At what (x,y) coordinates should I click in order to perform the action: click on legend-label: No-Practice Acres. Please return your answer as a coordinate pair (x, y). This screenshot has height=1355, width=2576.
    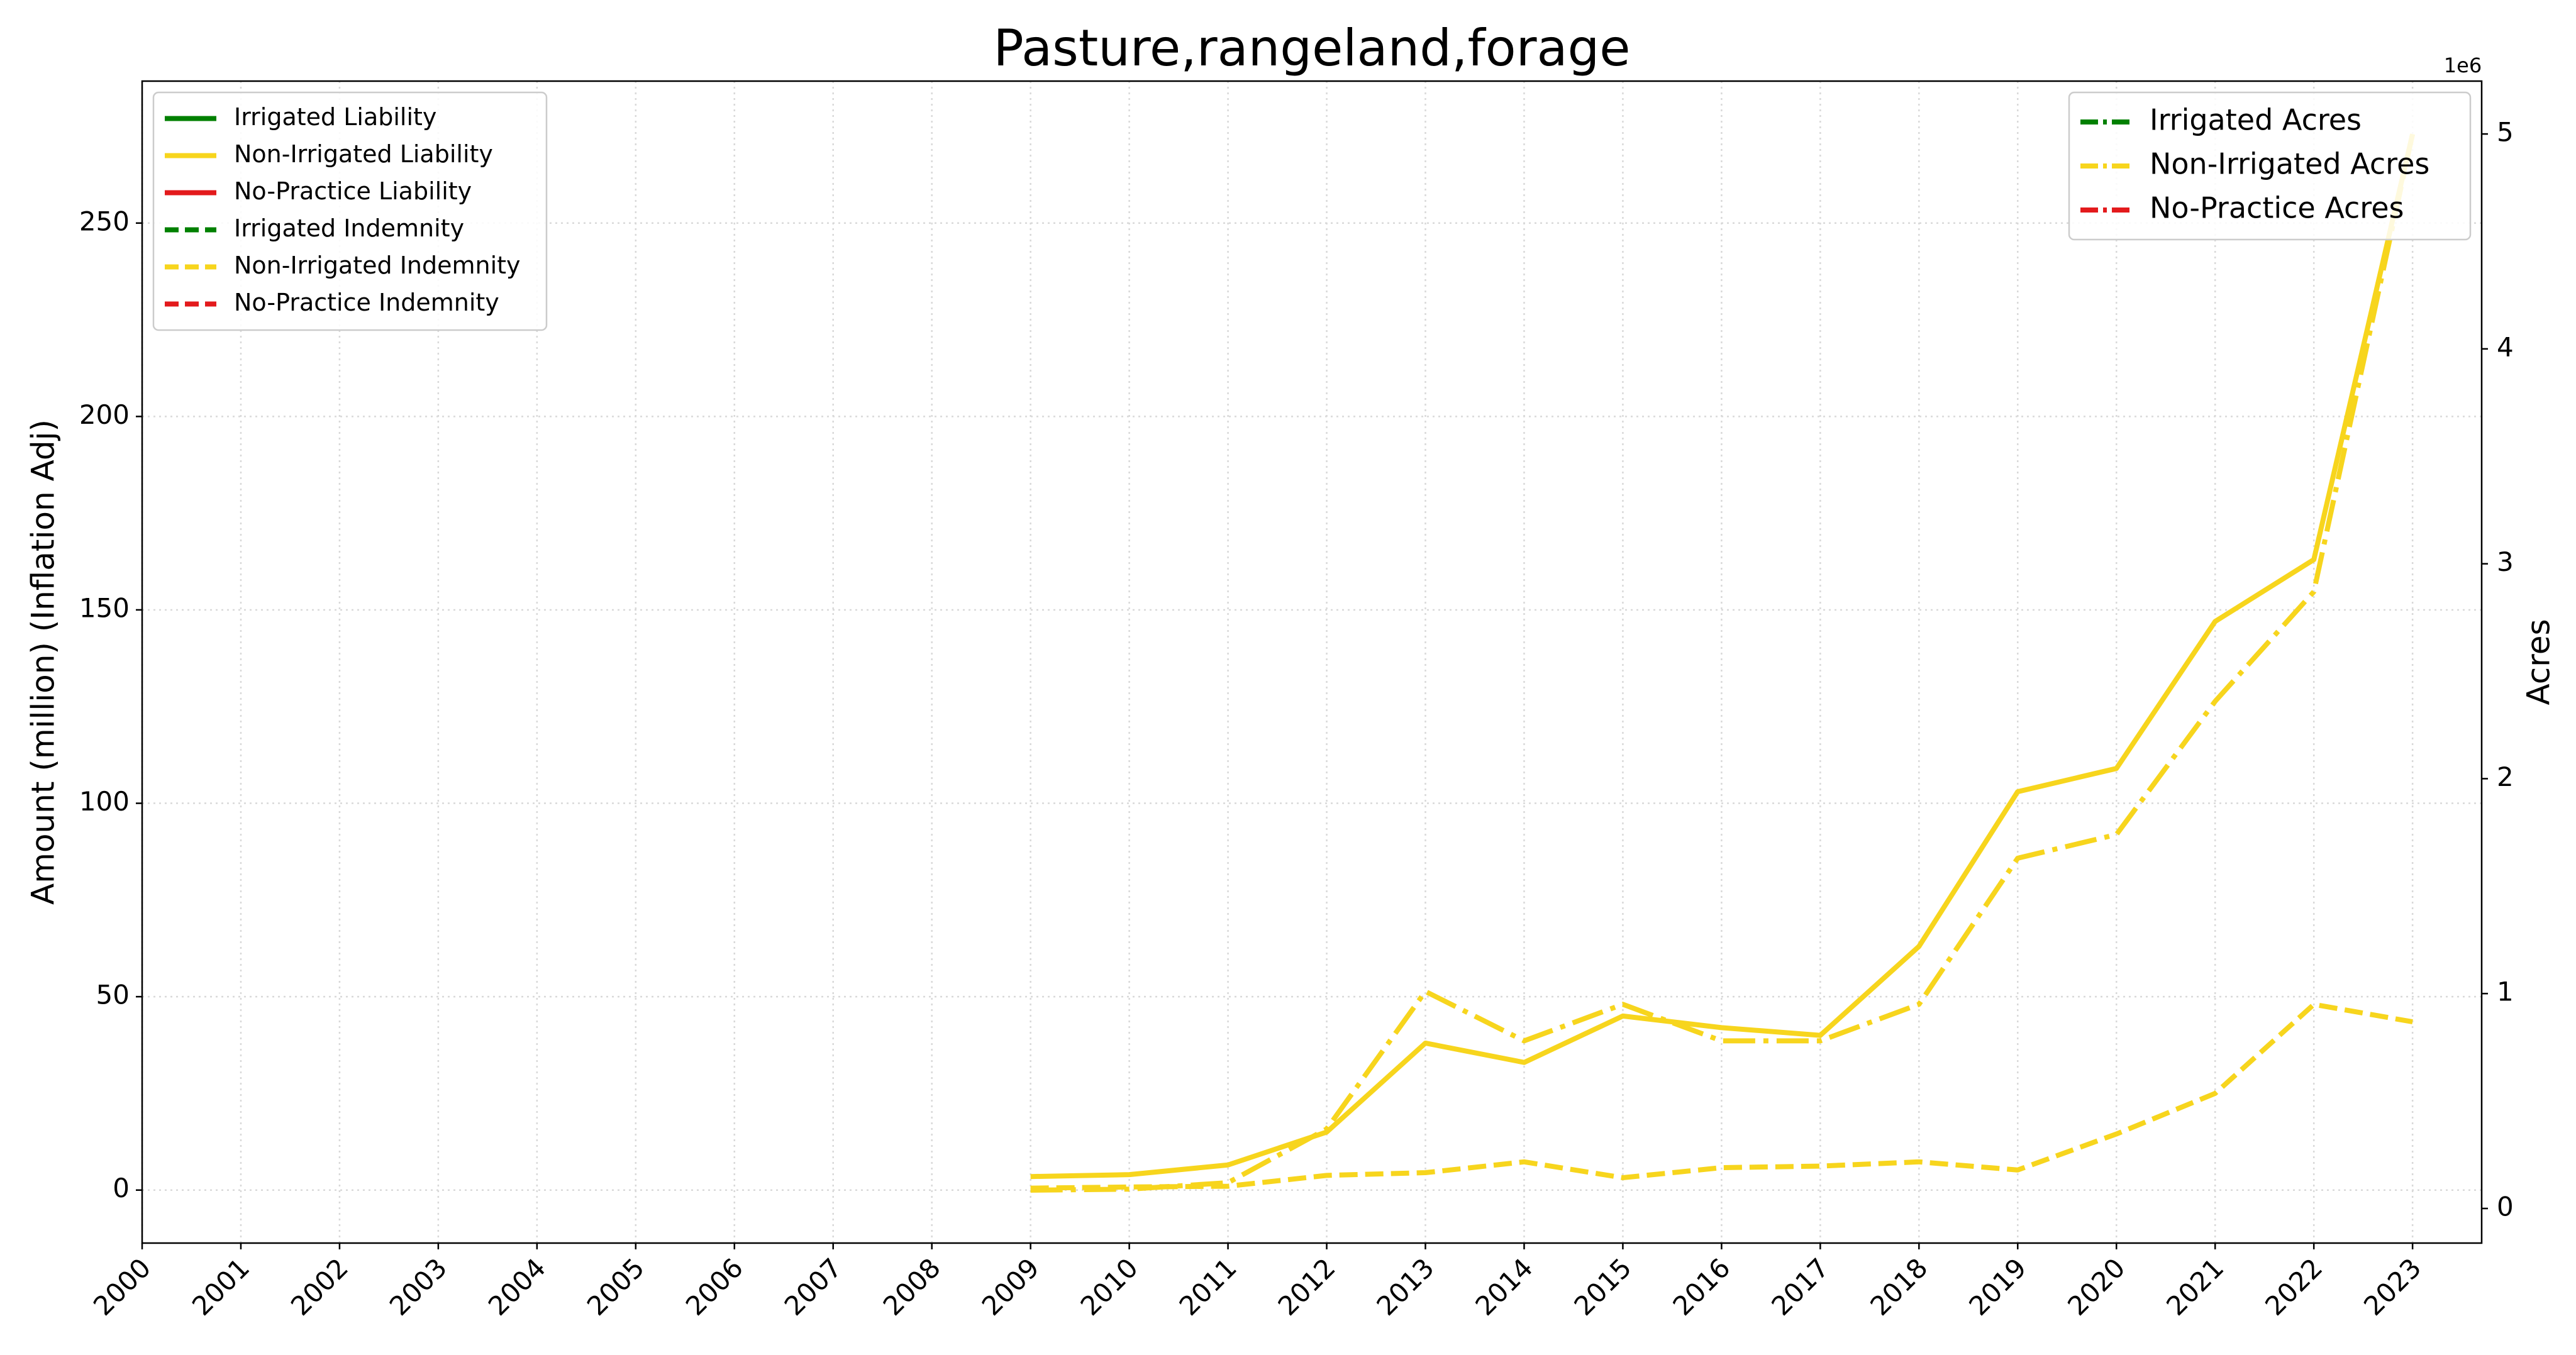
    Looking at the image, I should click on (2277, 208).